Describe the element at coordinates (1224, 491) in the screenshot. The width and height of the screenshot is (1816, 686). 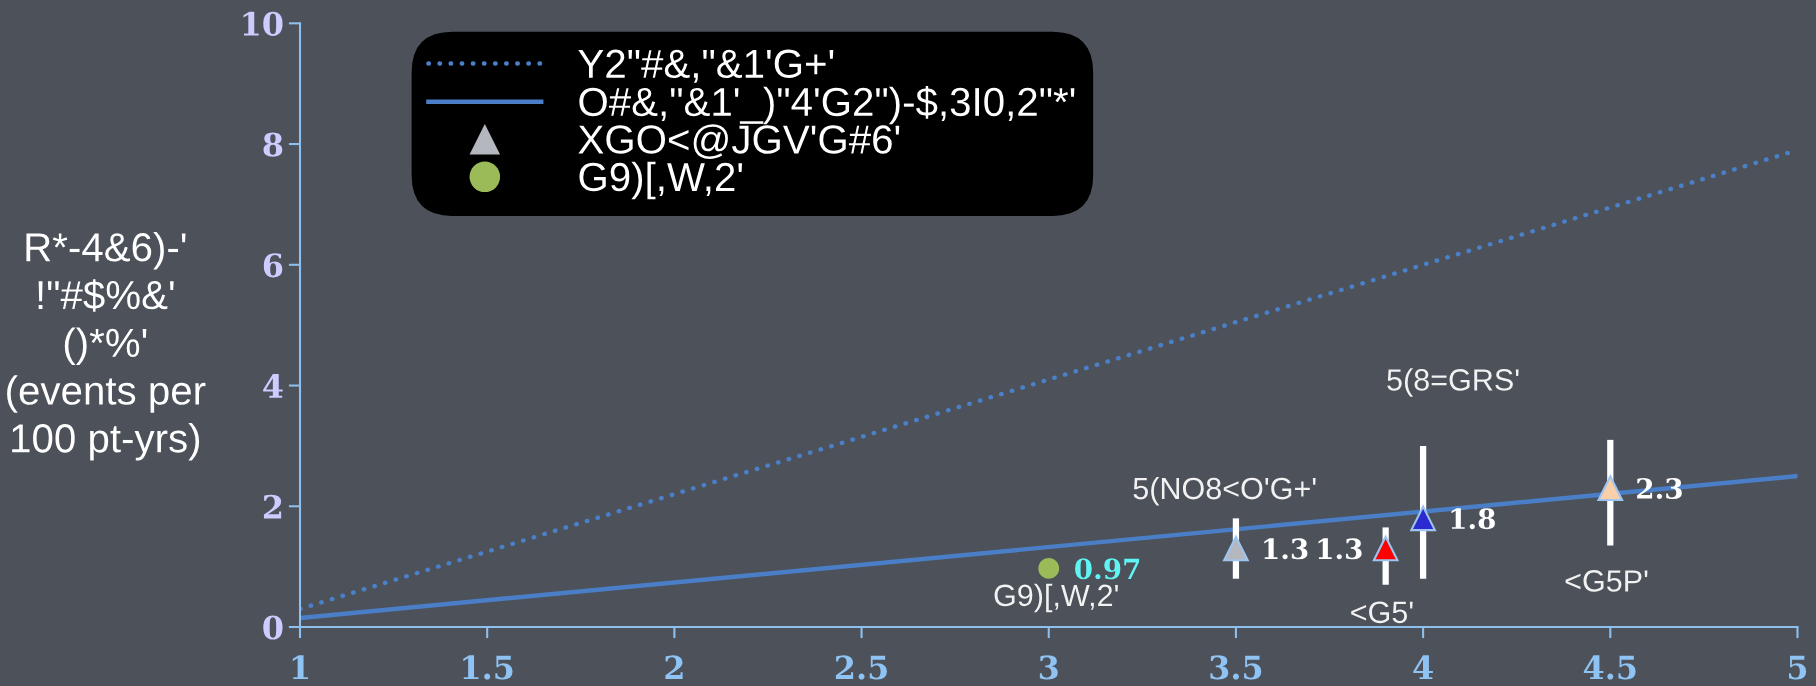
I see `annotation: 5(NO8<O'G+'` at that location.